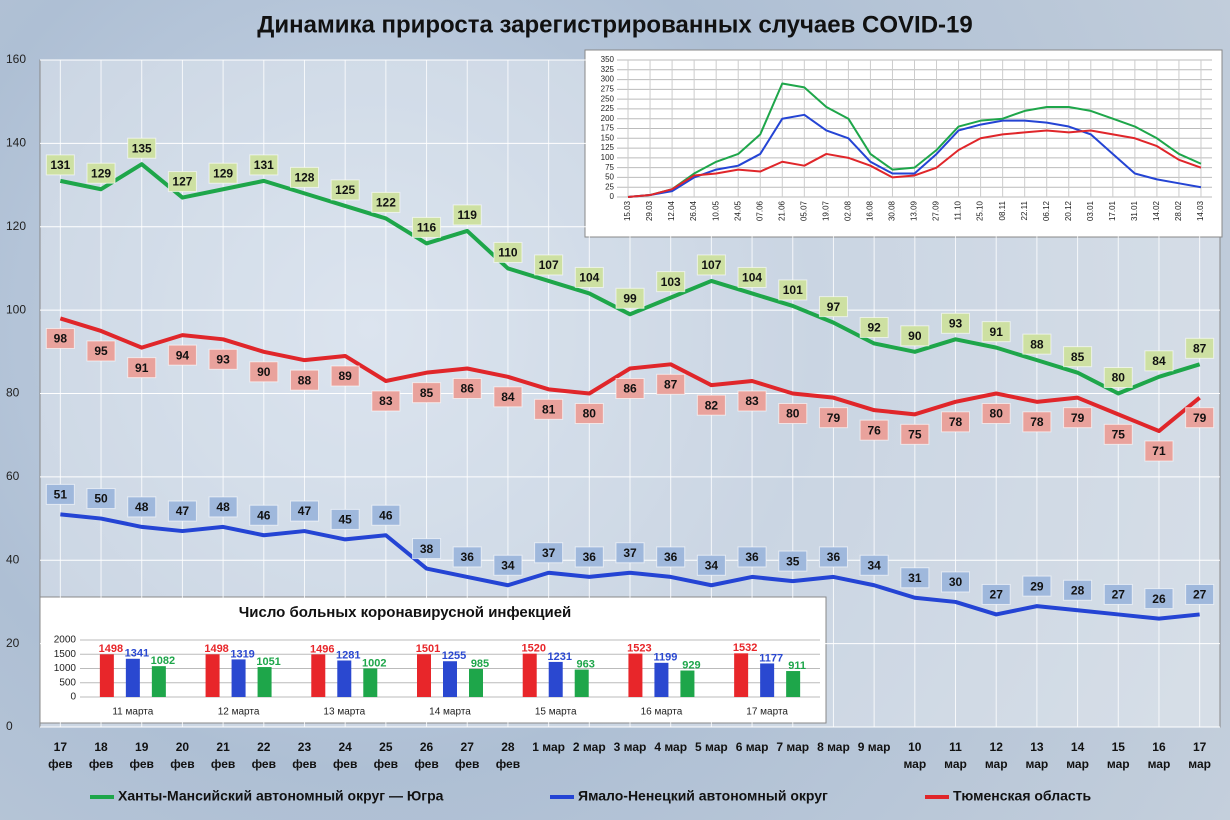  What do you see at coordinates (608, 59) in the screenshot?
I see `y-tick-label: 350` at bounding box center [608, 59].